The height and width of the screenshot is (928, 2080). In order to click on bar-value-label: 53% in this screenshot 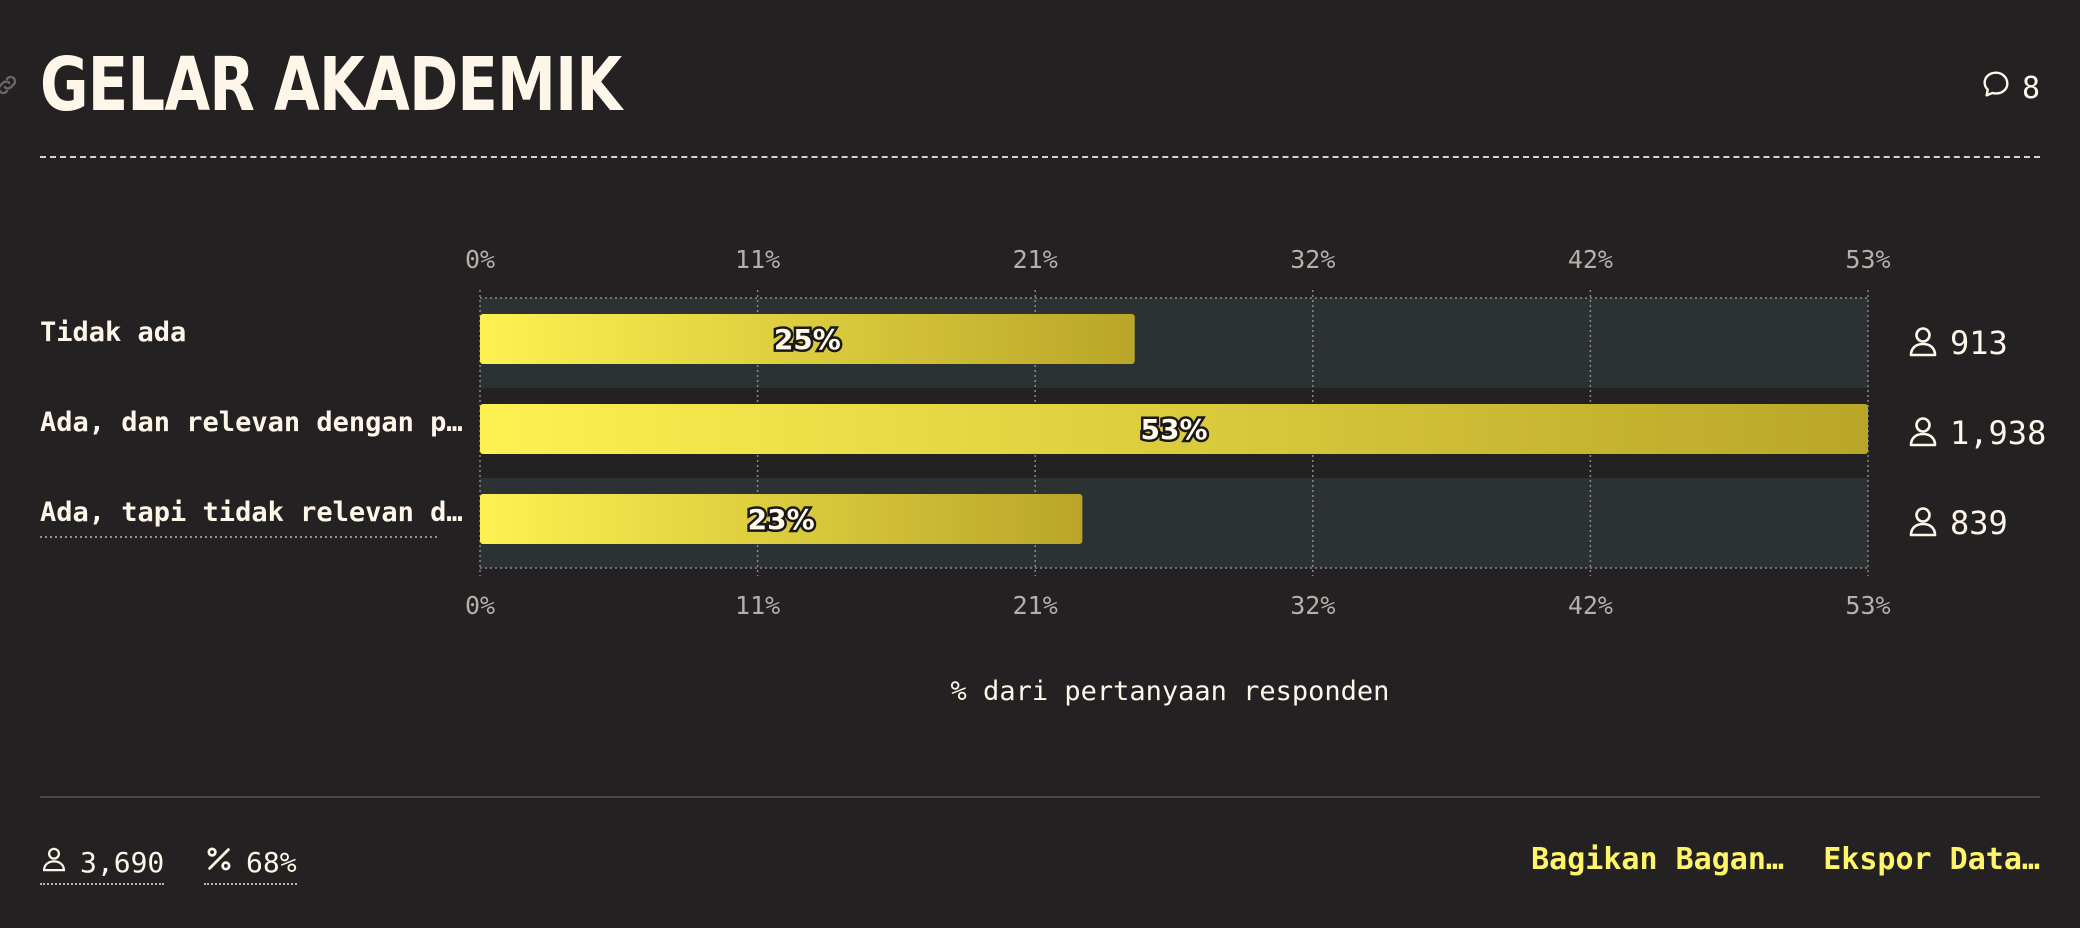, I will do `click(1173, 429)`.